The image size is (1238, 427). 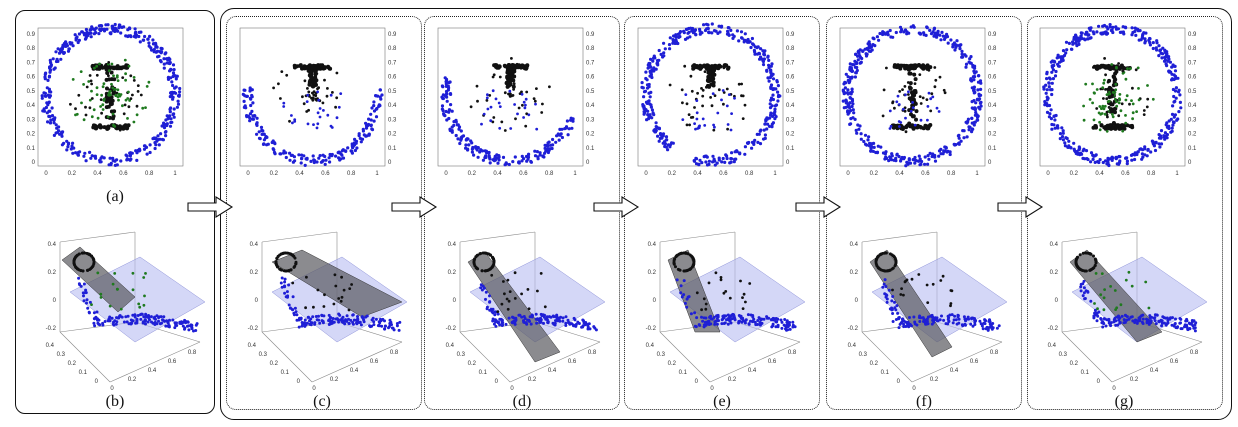 I want to click on y-tick-label: 0.3, so click(x=392, y=120).